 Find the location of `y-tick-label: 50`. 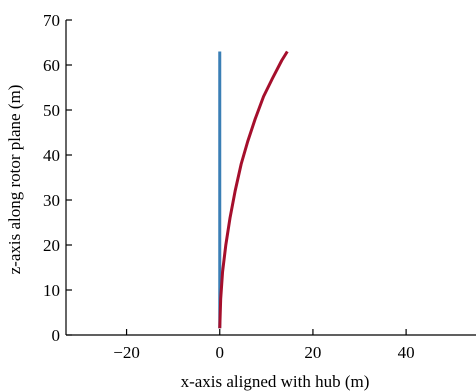

y-tick-label: 50 is located at coordinates (51, 110).